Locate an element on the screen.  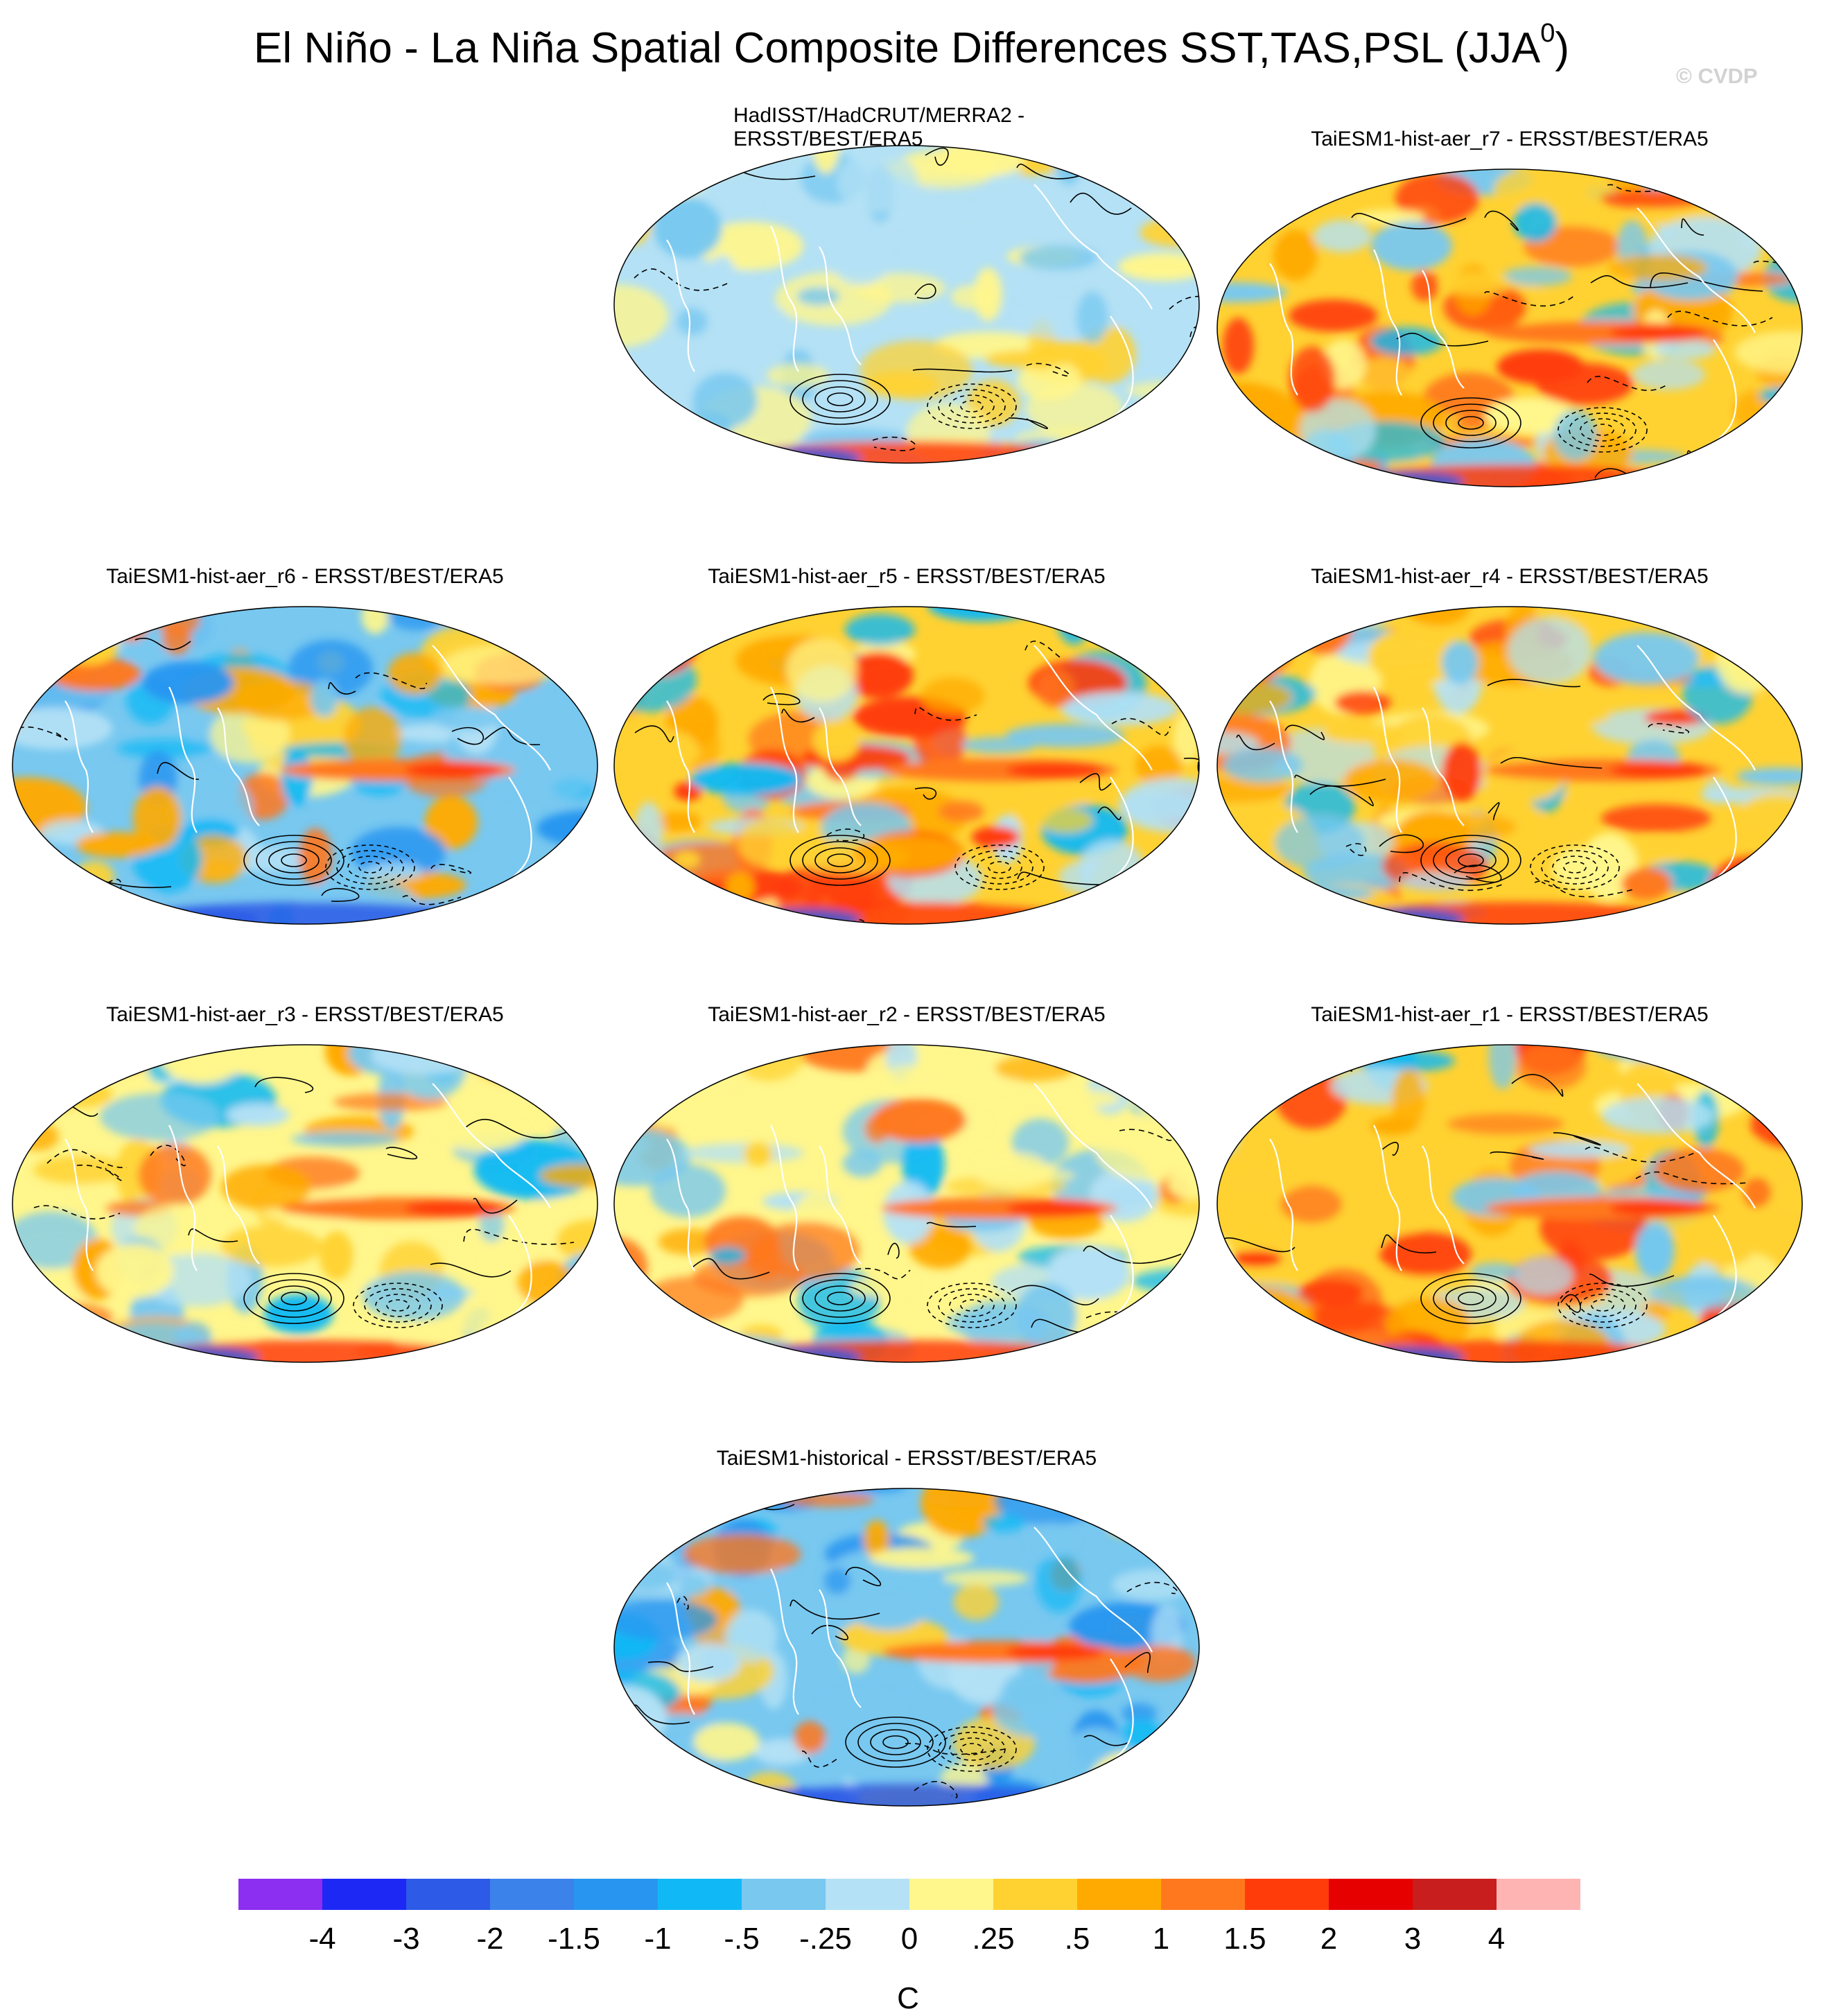
panel-title: TaiESM1-hist-aer_r5 - ERSST/BEST/ERA5 is located at coordinates (907, 576).